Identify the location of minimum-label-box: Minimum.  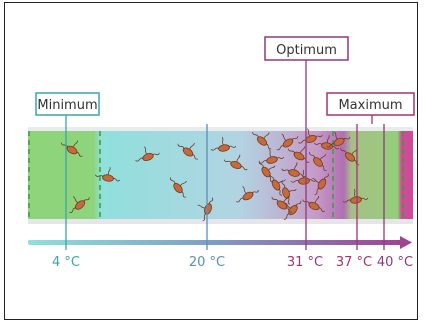
(67, 104).